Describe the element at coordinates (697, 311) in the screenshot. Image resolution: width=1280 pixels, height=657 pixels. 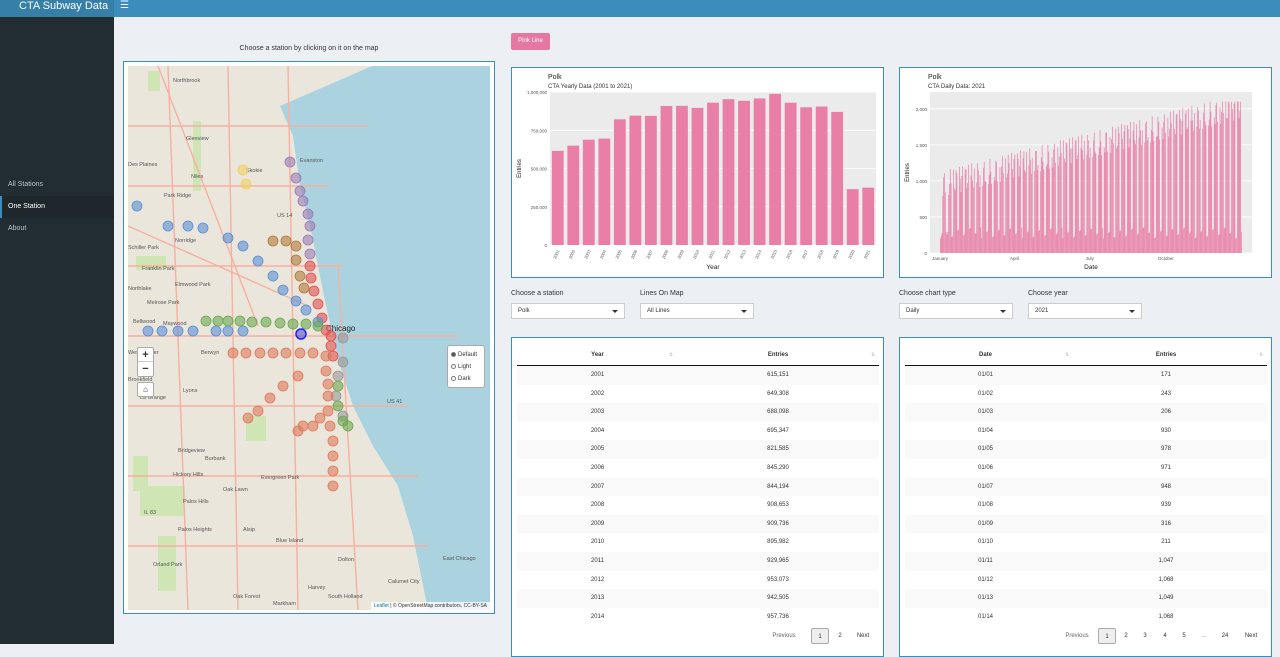
I see `lines-select: All Lines` at that location.